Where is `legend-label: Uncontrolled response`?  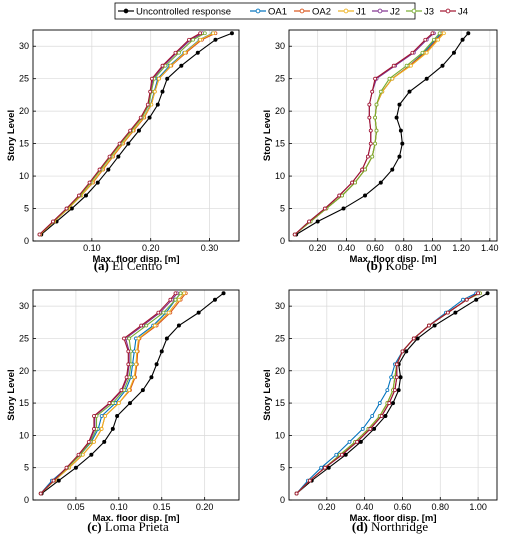 legend-label: Uncontrolled response is located at coordinates (183, 11).